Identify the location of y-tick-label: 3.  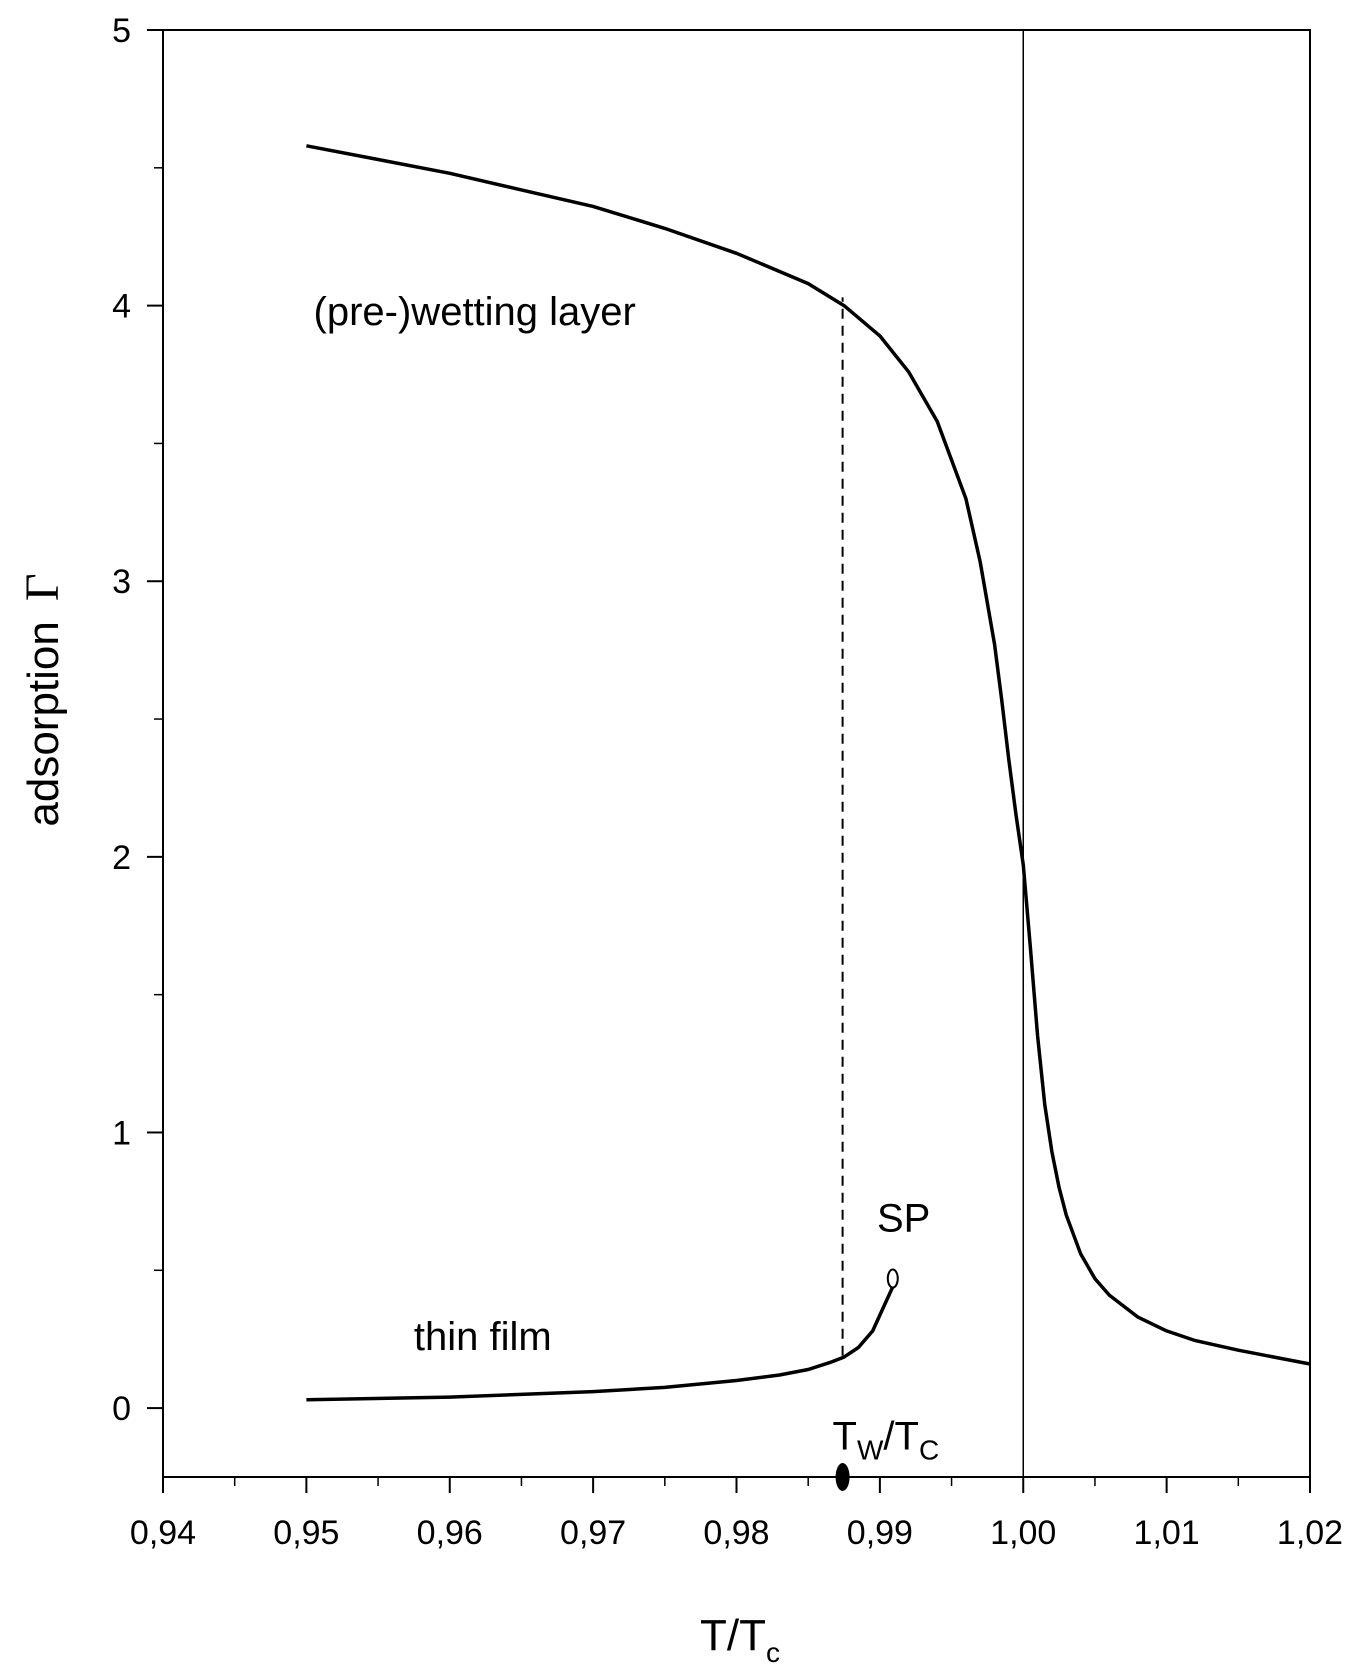
(121, 582).